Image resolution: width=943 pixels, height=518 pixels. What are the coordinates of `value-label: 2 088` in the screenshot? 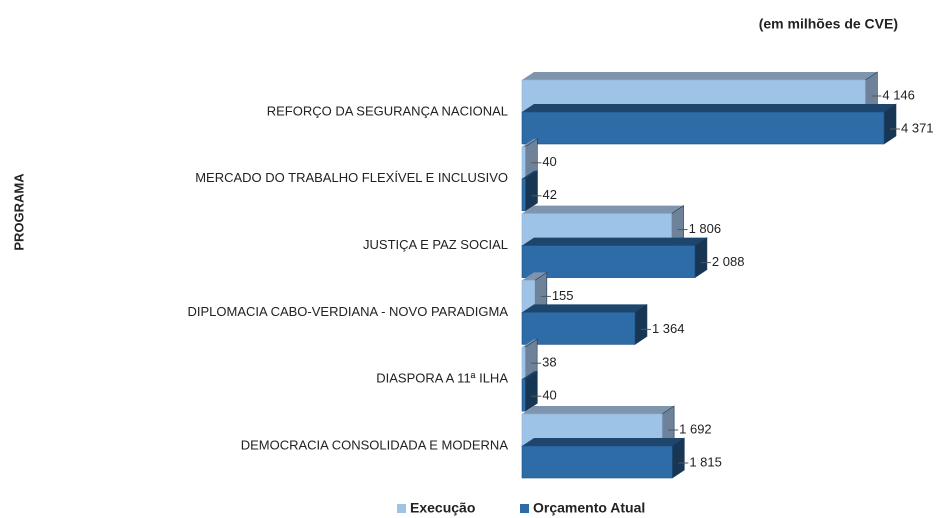 It's located at (728, 261).